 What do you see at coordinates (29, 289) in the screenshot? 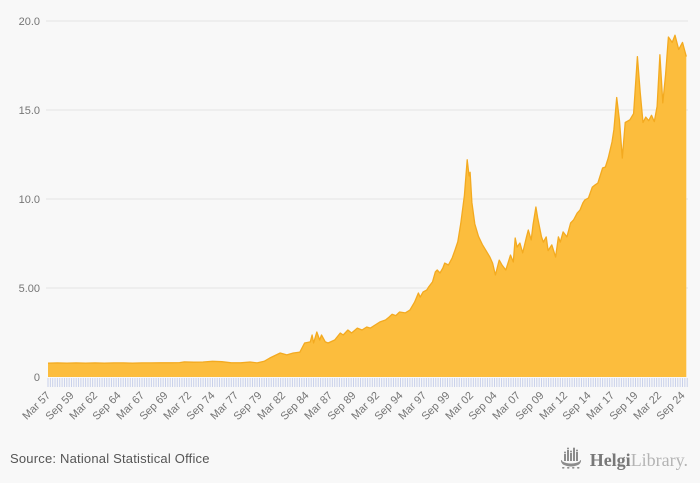
I see `svg-text: 5.00` at bounding box center [29, 289].